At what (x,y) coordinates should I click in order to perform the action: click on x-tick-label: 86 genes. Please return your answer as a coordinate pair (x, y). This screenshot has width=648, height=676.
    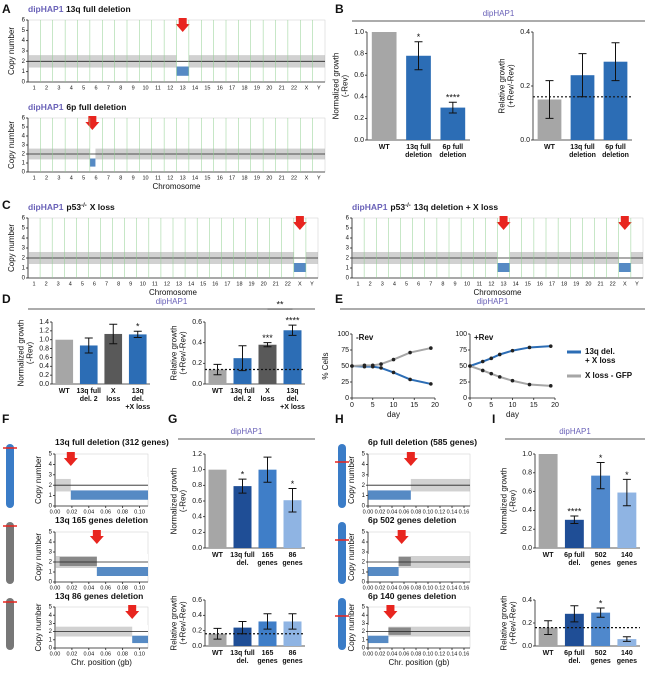
    Looking at the image, I should click on (292, 657).